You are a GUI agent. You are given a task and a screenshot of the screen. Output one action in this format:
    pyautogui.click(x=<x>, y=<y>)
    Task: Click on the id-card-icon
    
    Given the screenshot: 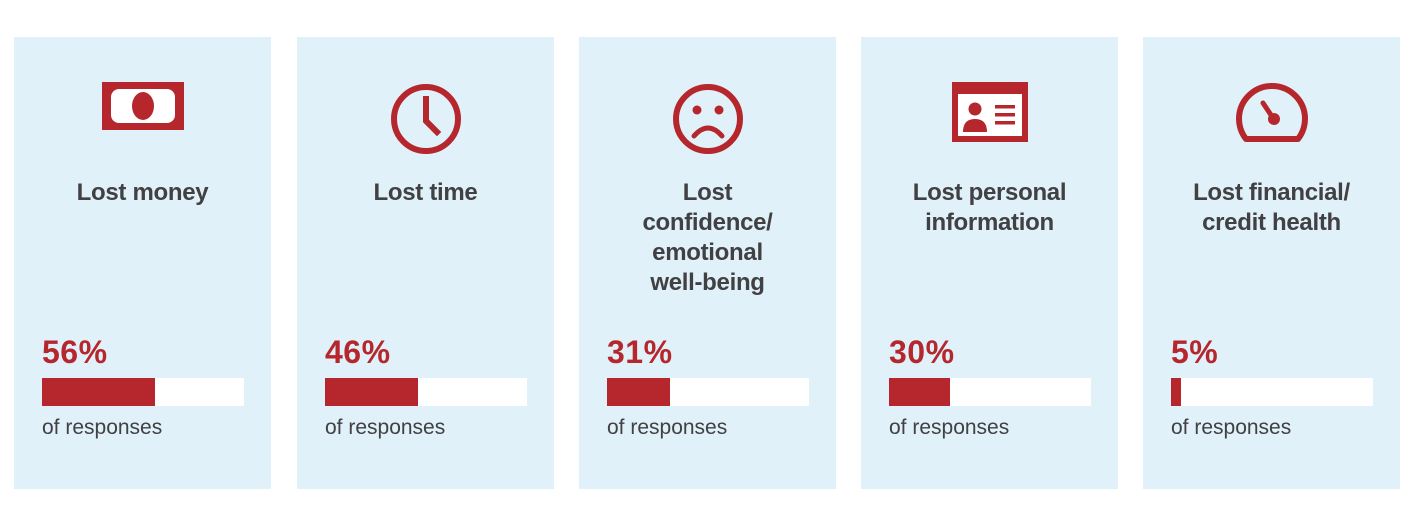 What is the action you would take?
    pyautogui.click(x=989, y=119)
    